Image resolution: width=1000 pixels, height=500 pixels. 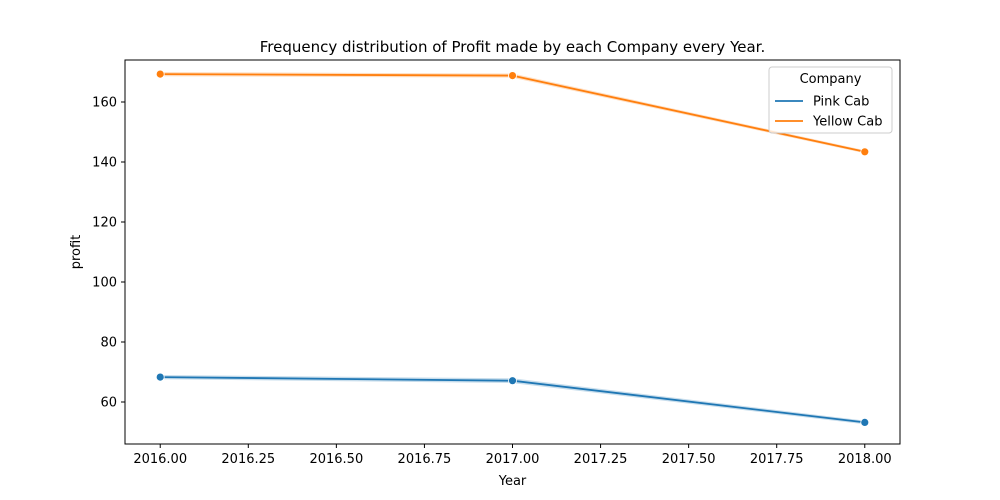 I want to click on y-tick-label: 80, so click(x=108, y=343).